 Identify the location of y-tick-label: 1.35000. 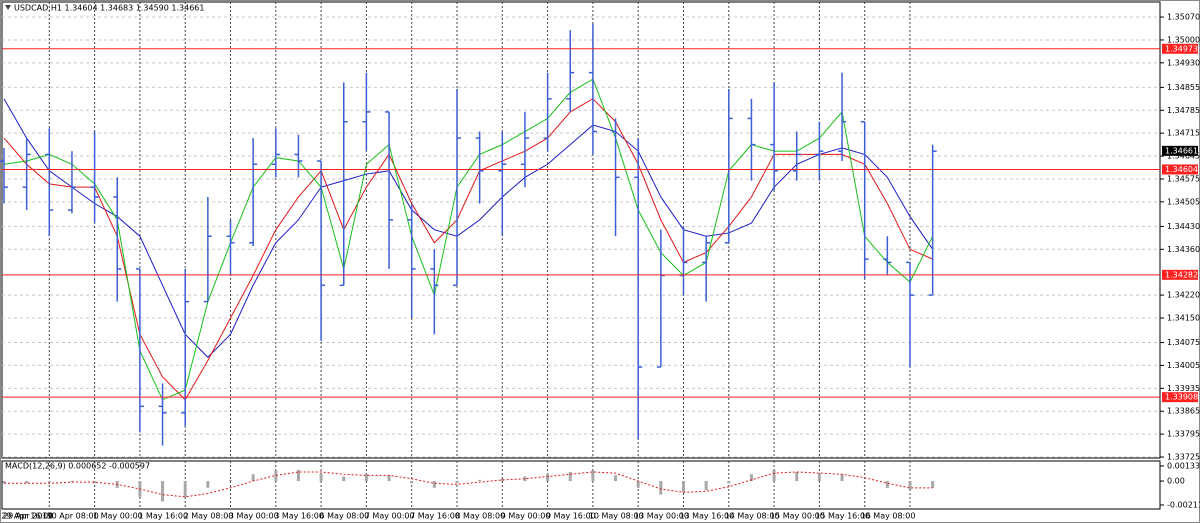
(1183, 39).